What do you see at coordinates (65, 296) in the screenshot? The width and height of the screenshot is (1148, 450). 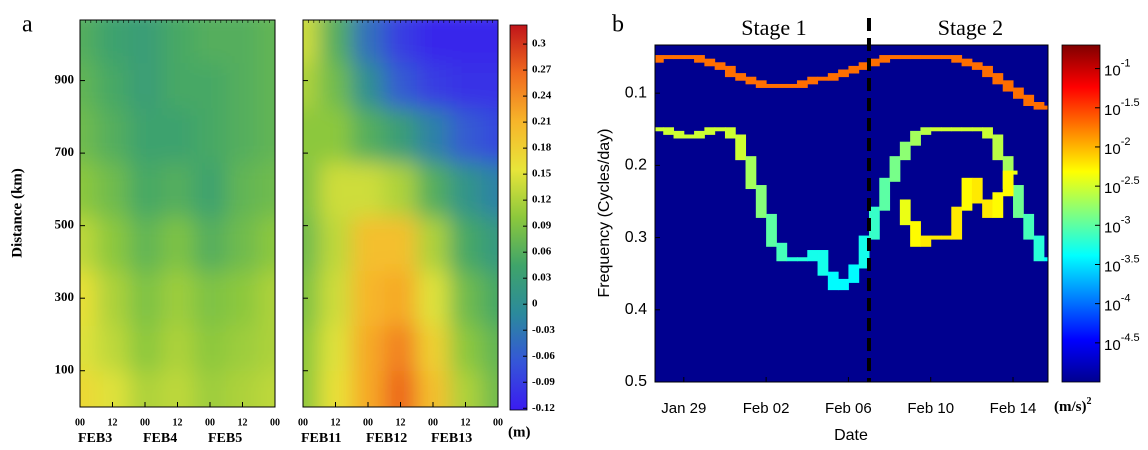 I see `y-tick-label: 300` at bounding box center [65, 296].